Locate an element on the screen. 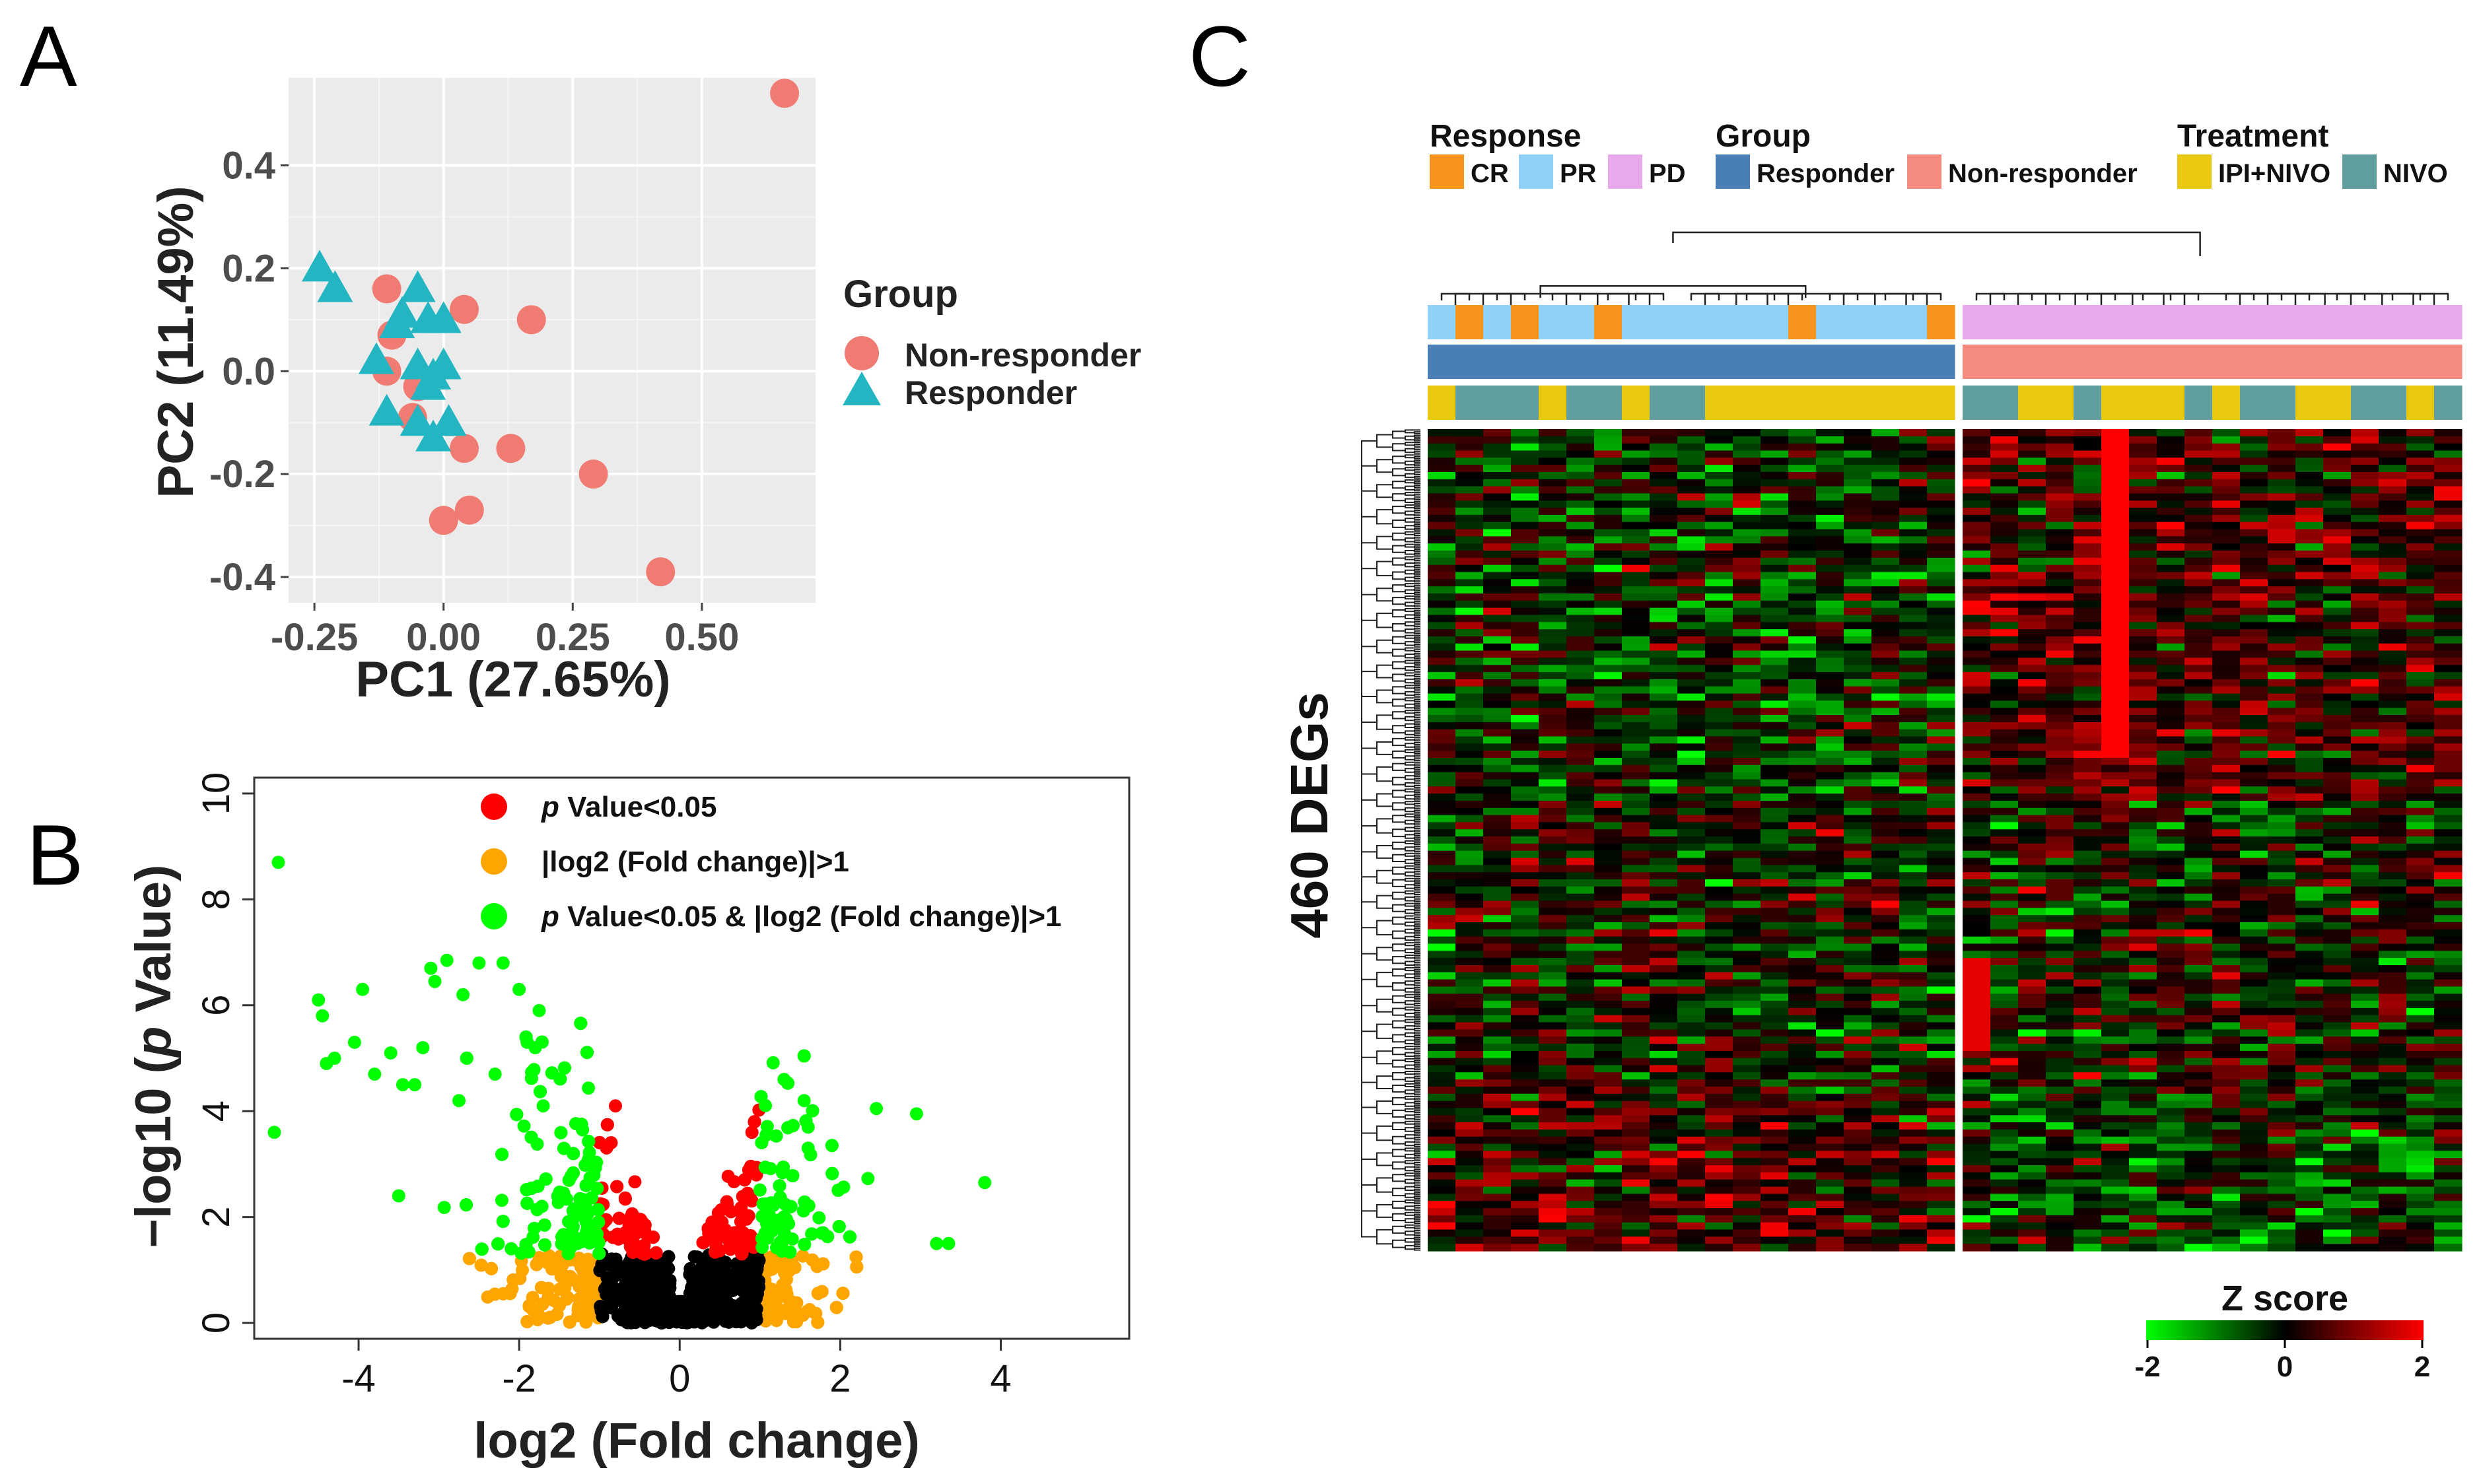 This screenshot has width=2479, height=1484. heatmap-legend-label: PR is located at coordinates (1578, 173).